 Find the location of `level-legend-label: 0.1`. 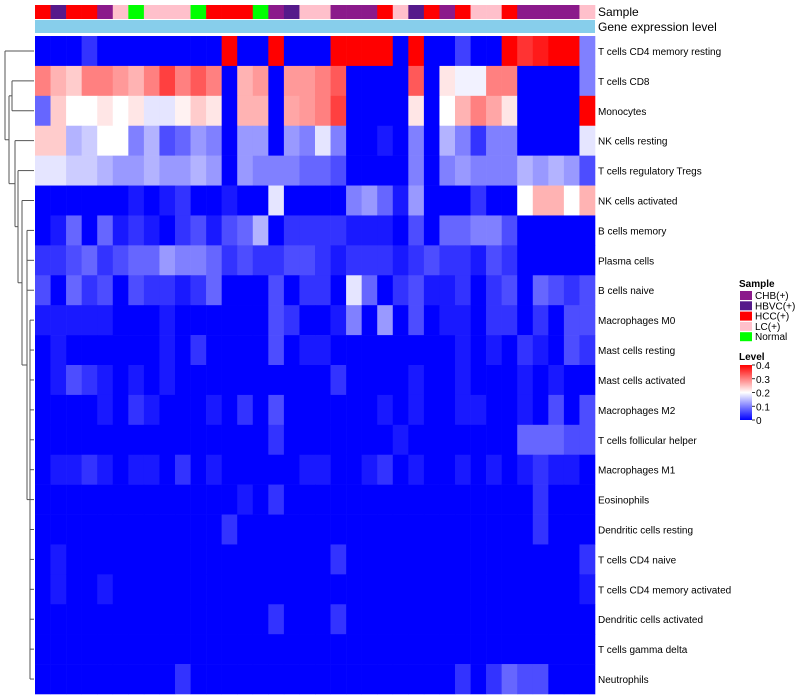

level-legend-label: 0.1 is located at coordinates (763, 407).